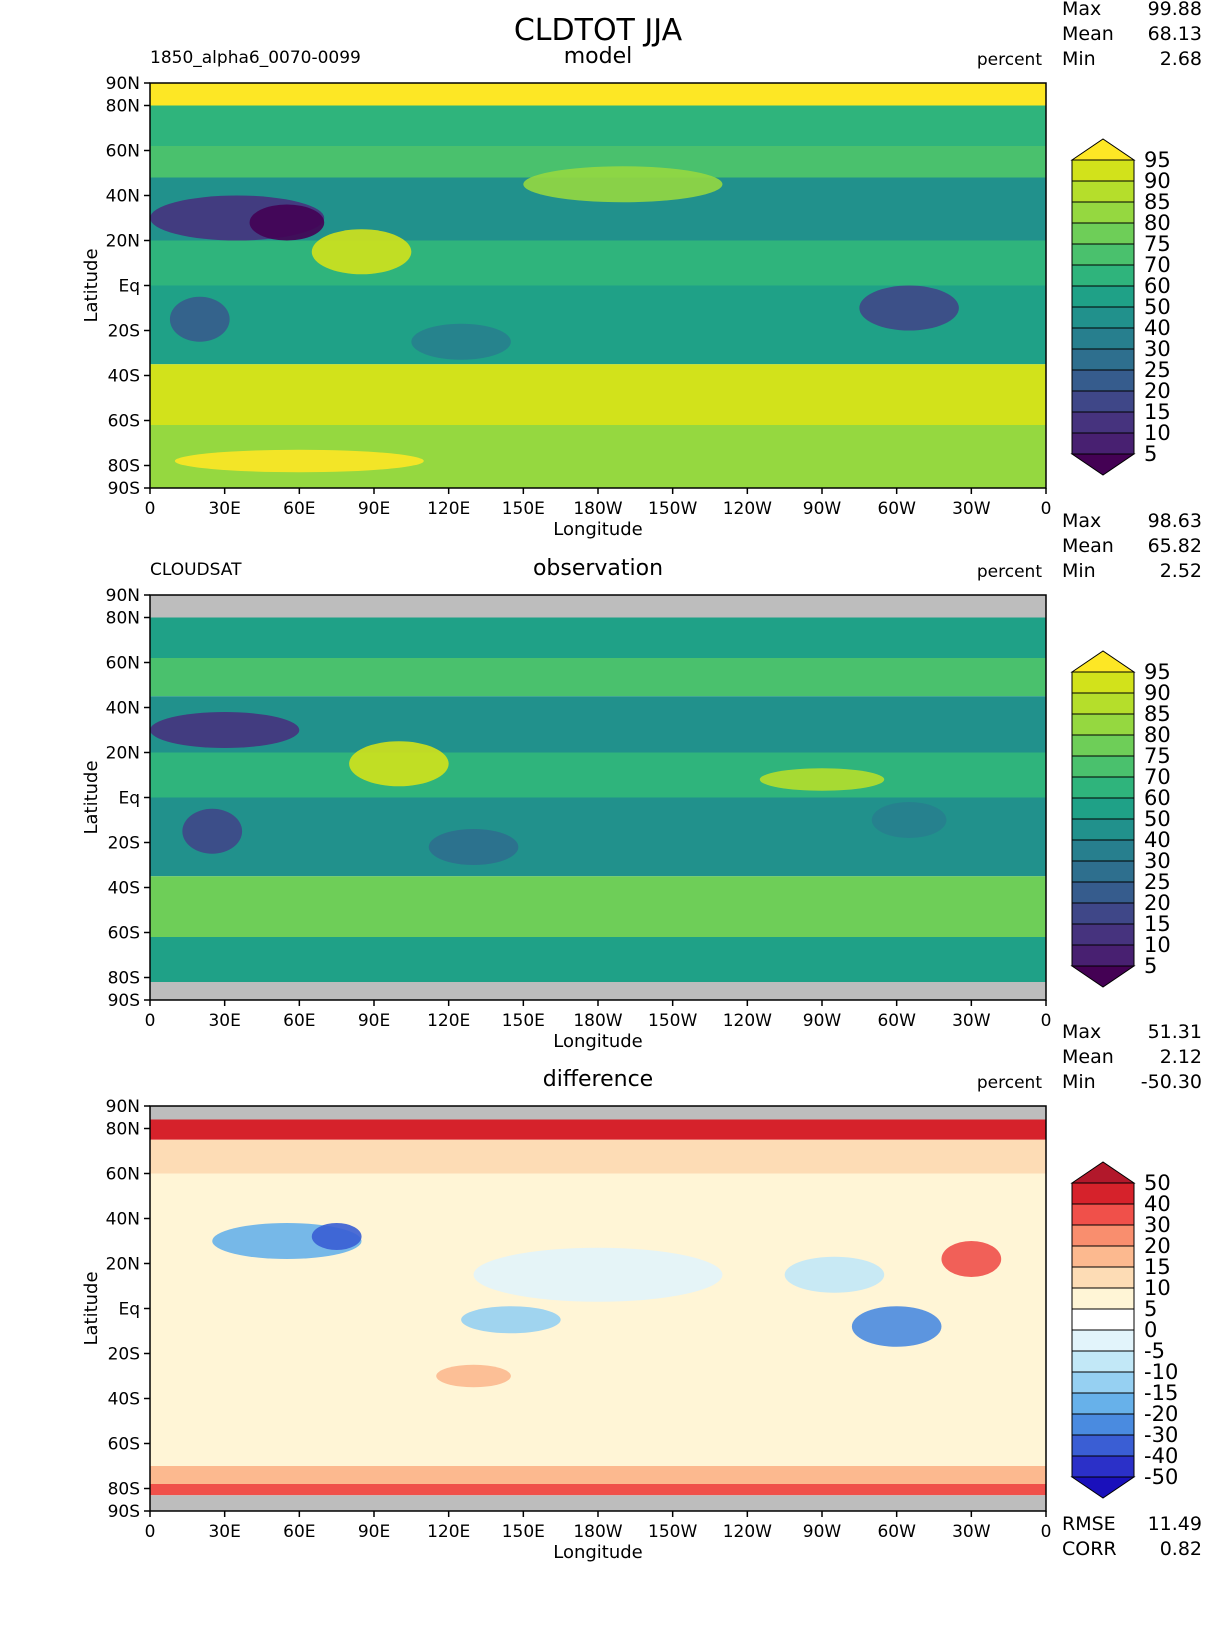 The image size is (1212, 1628). I want to click on y-axis-label: Latitude, so click(91, 1308).